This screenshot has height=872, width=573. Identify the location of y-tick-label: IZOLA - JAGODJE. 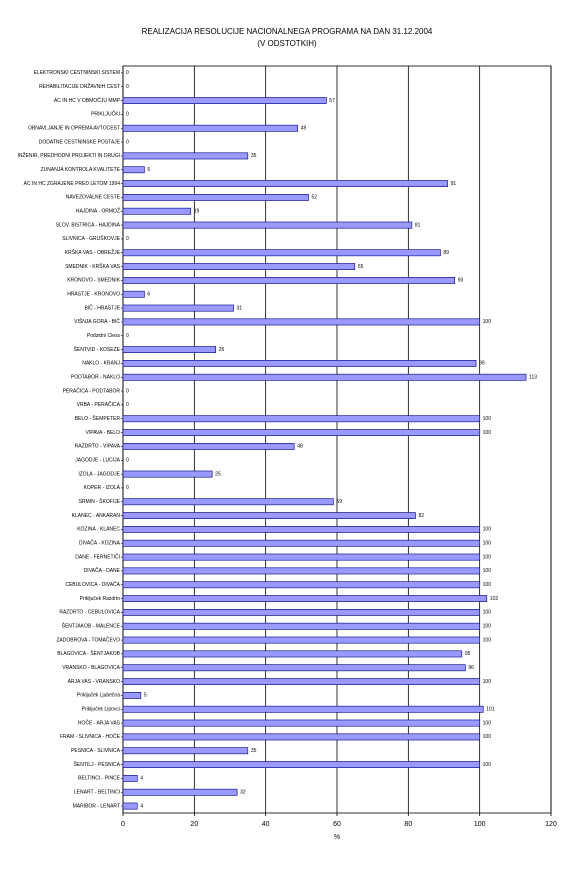
(99, 474).